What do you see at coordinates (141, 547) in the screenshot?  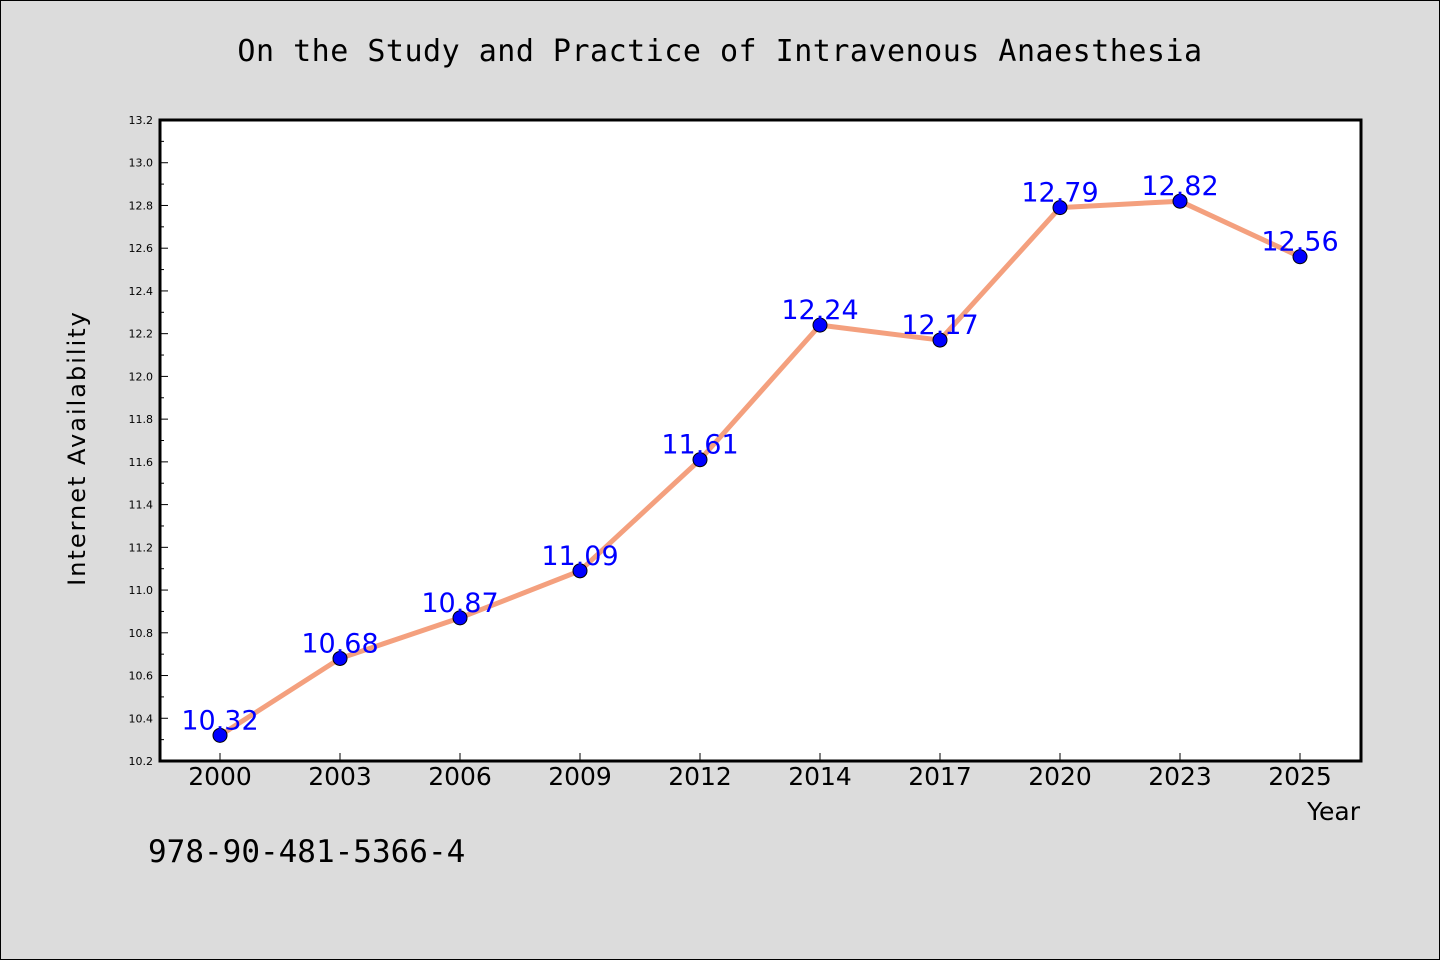 I see `y-tick-label: 11.2` at bounding box center [141, 547].